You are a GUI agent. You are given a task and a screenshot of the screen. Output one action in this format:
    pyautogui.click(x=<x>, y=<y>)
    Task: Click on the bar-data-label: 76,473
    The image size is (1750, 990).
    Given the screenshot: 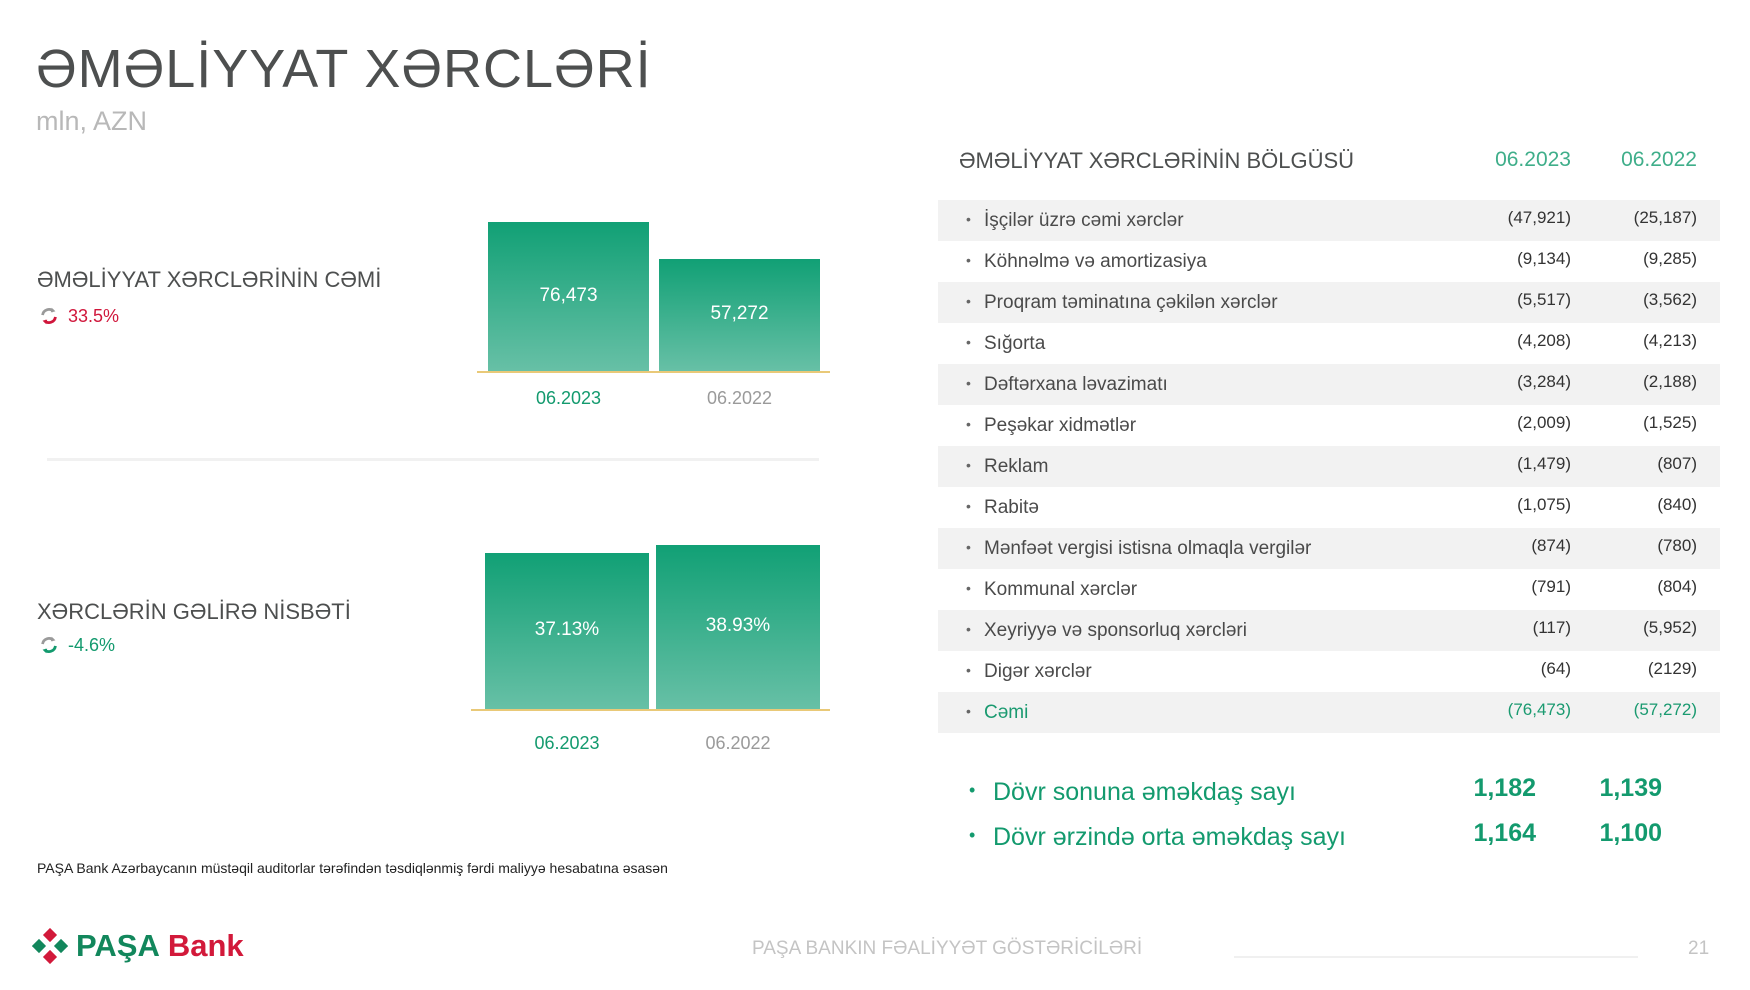 What is the action you would take?
    pyautogui.click(x=568, y=295)
    